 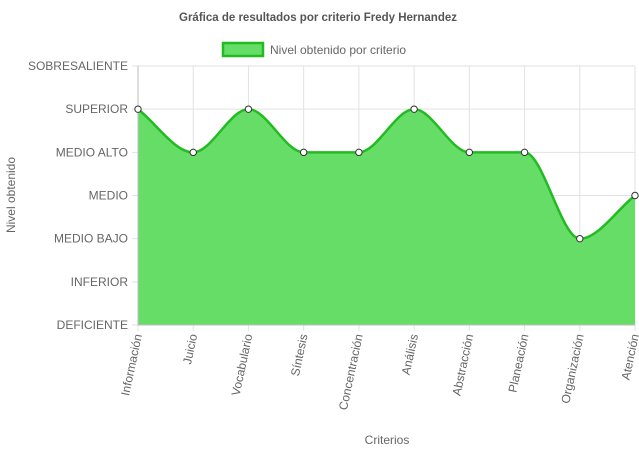 What do you see at coordinates (131, 365) in the screenshot?
I see `x-tick-label: Información` at bounding box center [131, 365].